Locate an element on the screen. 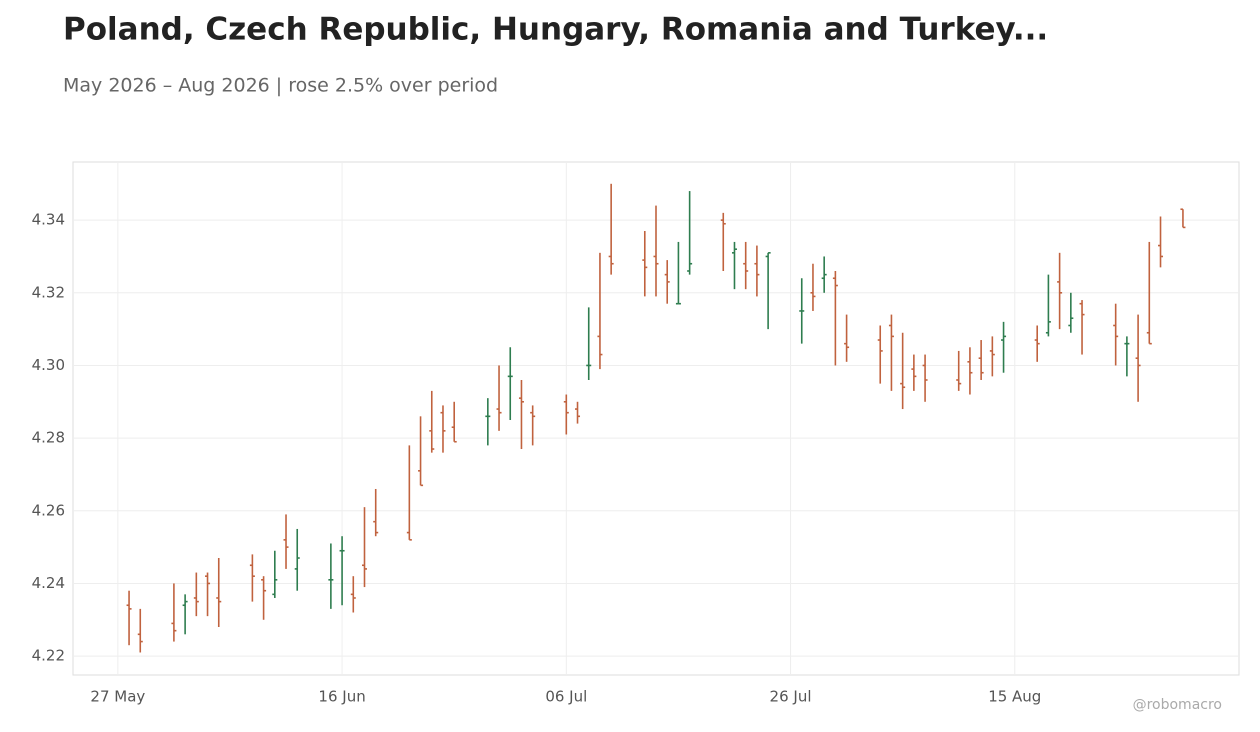 The image size is (1260, 732). y-tick-label: 4.22 is located at coordinates (48, 656).